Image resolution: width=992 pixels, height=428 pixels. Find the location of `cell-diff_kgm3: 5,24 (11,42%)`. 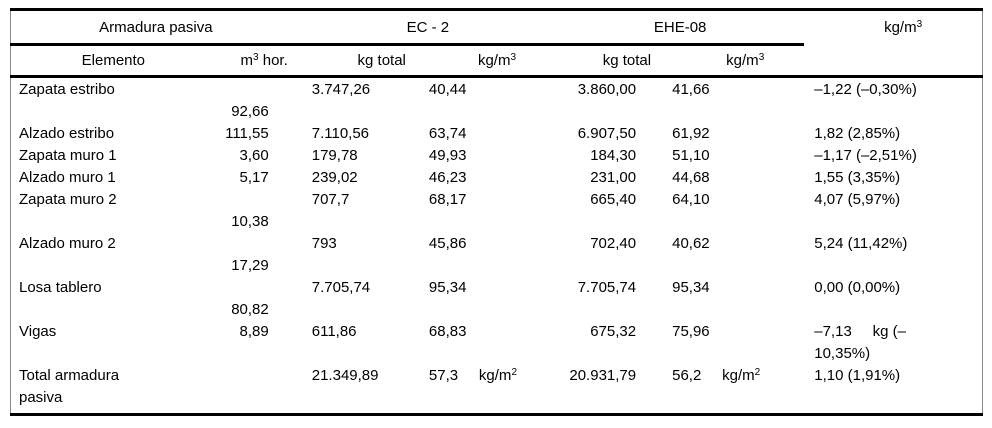

cell-diff_kgm3: 5,24 (11,42%) is located at coordinates (893, 255).